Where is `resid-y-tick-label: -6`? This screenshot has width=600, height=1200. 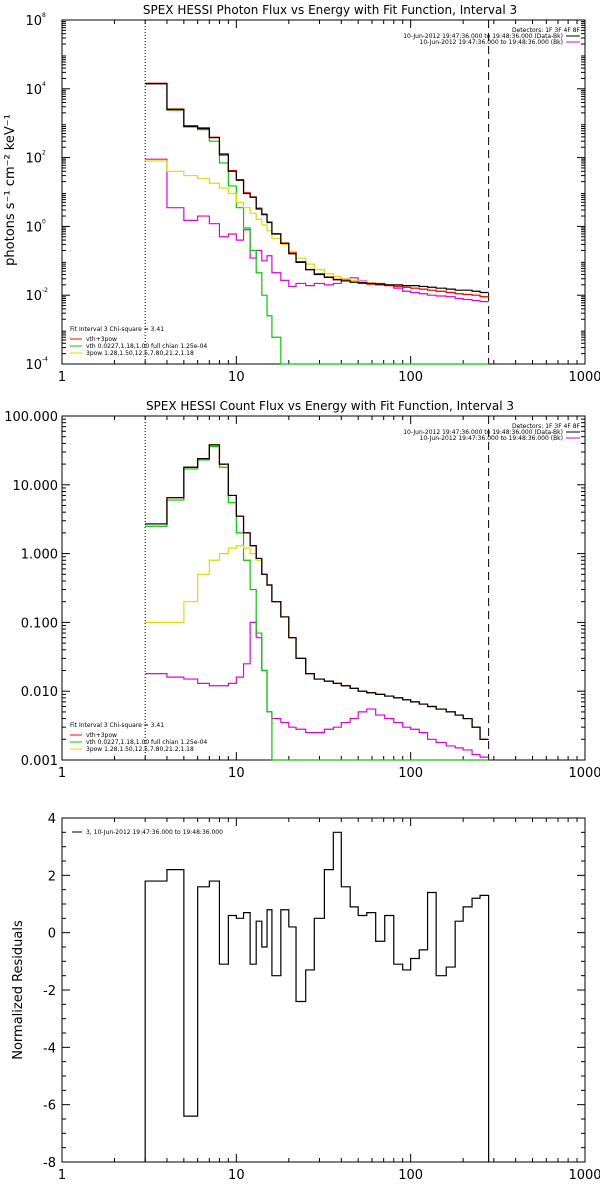
resid-y-tick-label: -6 is located at coordinates (49, 1106).